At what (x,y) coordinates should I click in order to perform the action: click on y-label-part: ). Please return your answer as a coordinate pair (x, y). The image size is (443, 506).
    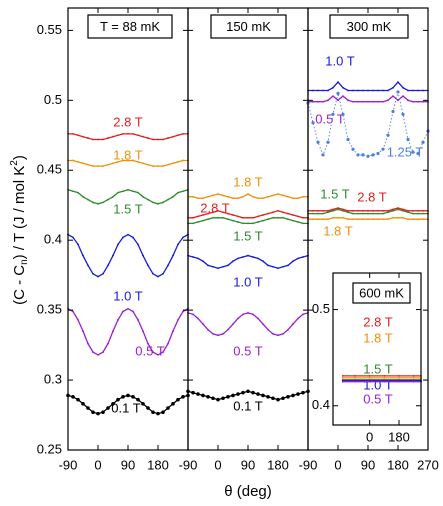
    Looking at the image, I should click on (19, 157).